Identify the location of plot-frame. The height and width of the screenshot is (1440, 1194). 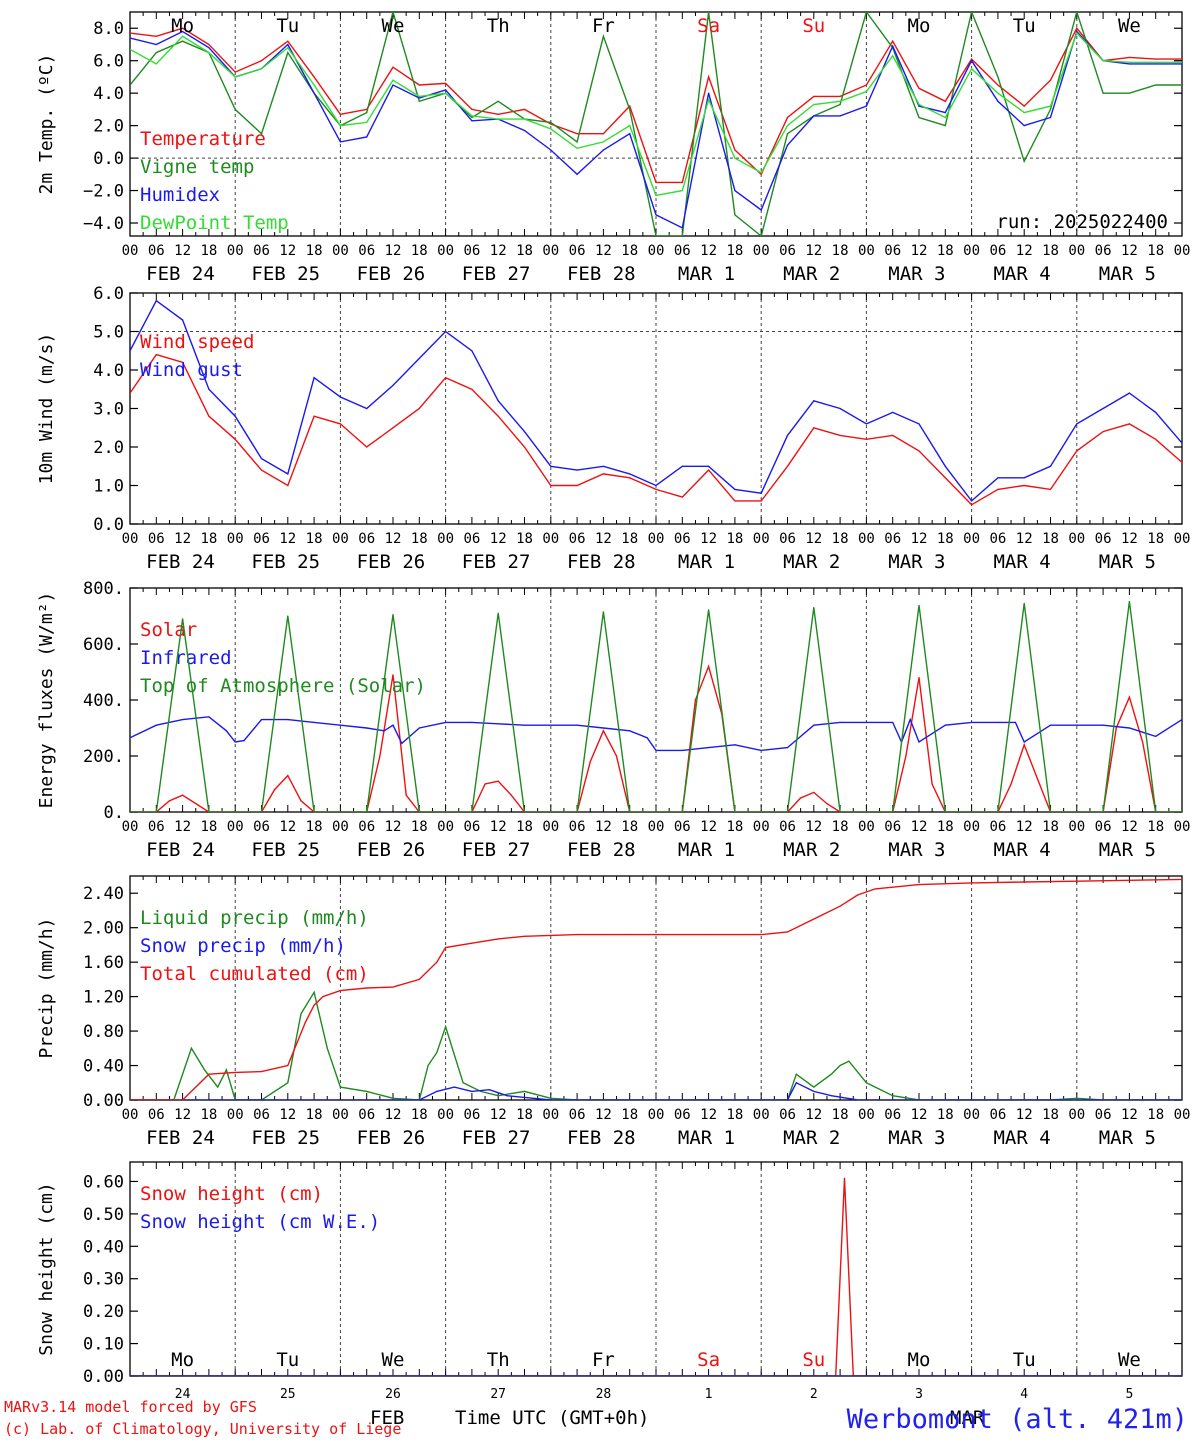
(656, 700).